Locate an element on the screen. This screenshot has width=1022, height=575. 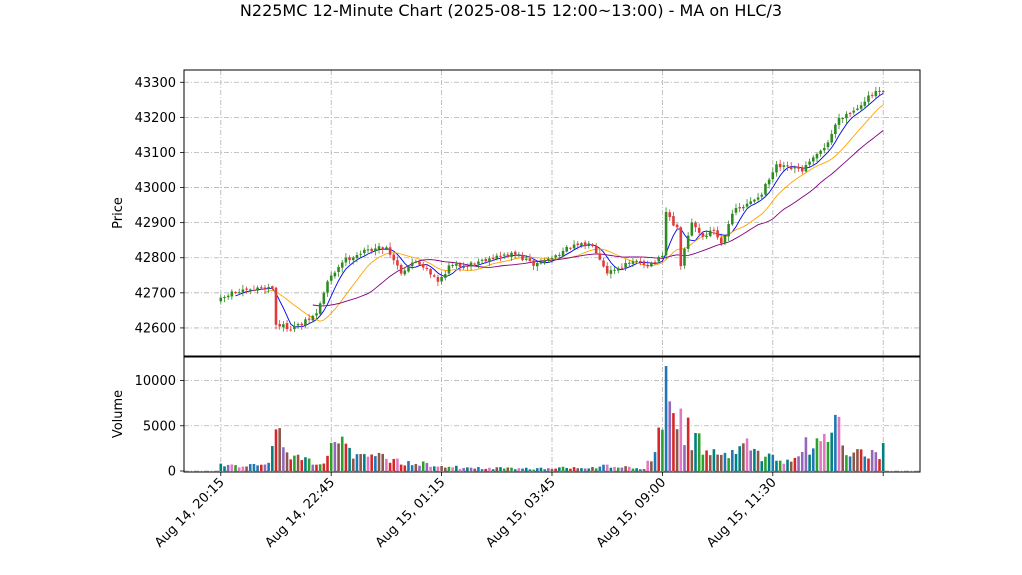
x-tick-label: Aug 15, 03:45 is located at coordinates (521, 513).